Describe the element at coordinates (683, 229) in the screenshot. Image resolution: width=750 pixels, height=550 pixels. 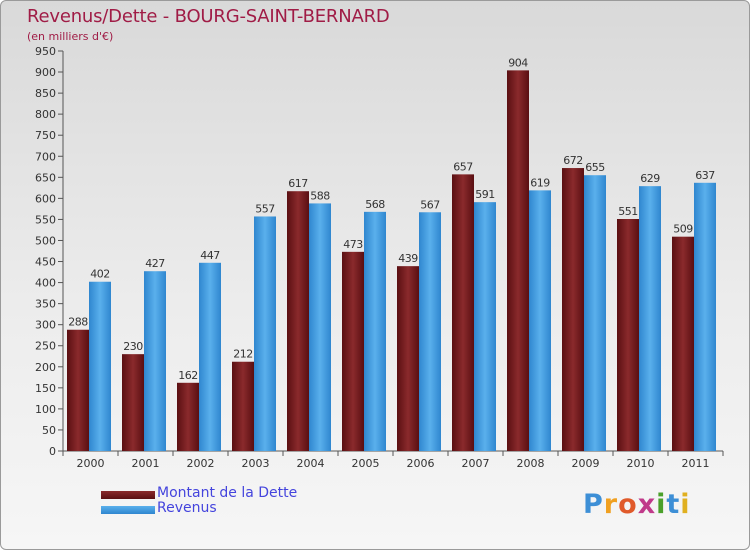
I see `debt-value-label: 509` at that location.